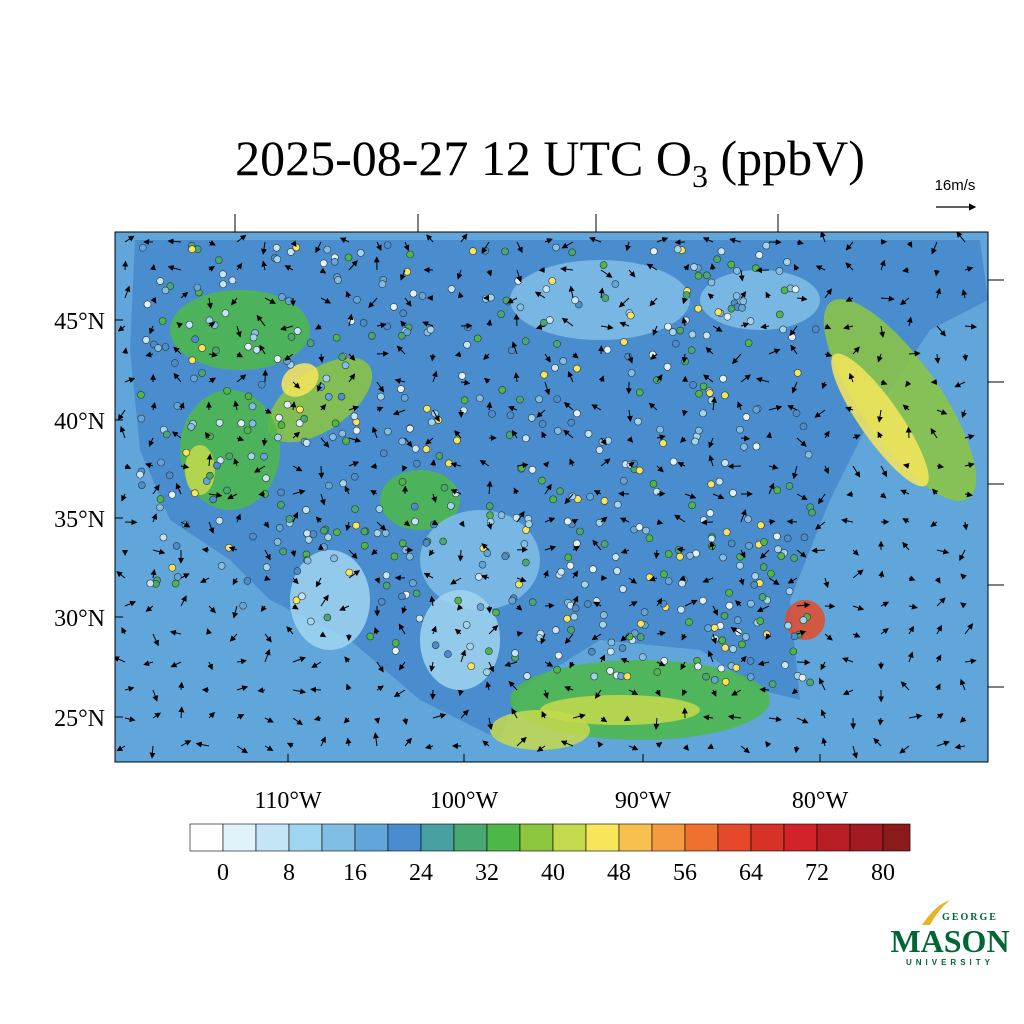 The image size is (1024, 1024). Describe the element at coordinates (487, 873) in the screenshot. I see `colorbar-tick-label: 32` at that location.